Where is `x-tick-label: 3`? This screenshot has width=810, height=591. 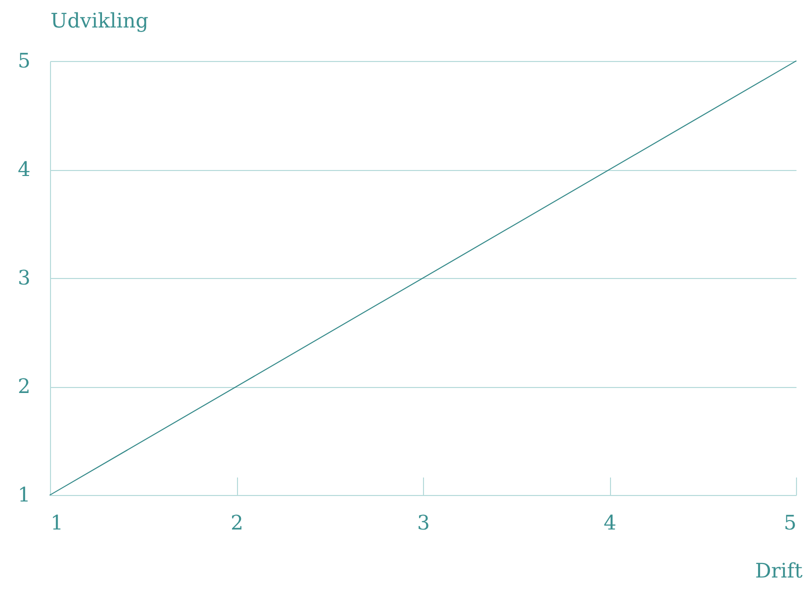 x-tick-label: 3 is located at coordinates (423, 522).